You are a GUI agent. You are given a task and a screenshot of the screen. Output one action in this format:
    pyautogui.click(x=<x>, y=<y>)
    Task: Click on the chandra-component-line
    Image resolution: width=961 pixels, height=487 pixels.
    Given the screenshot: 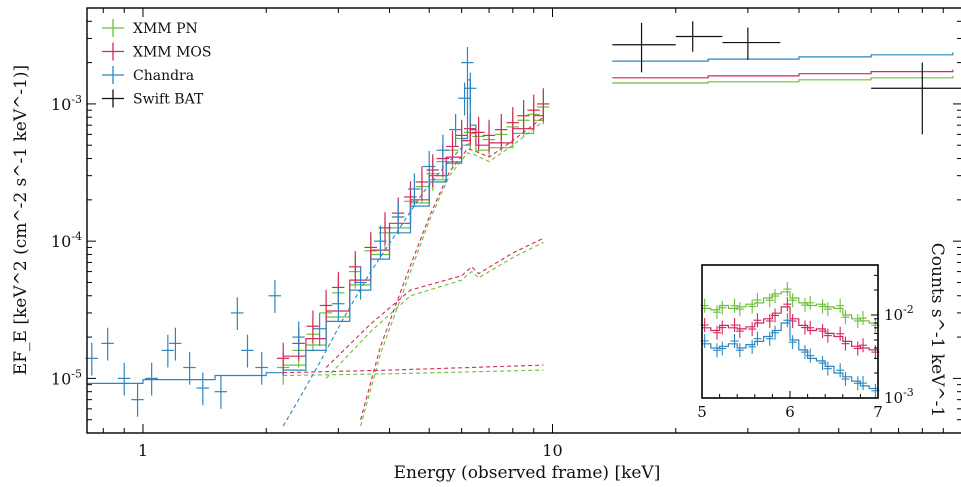 What is the action you would take?
    pyautogui.click(x=376, y=284)
    